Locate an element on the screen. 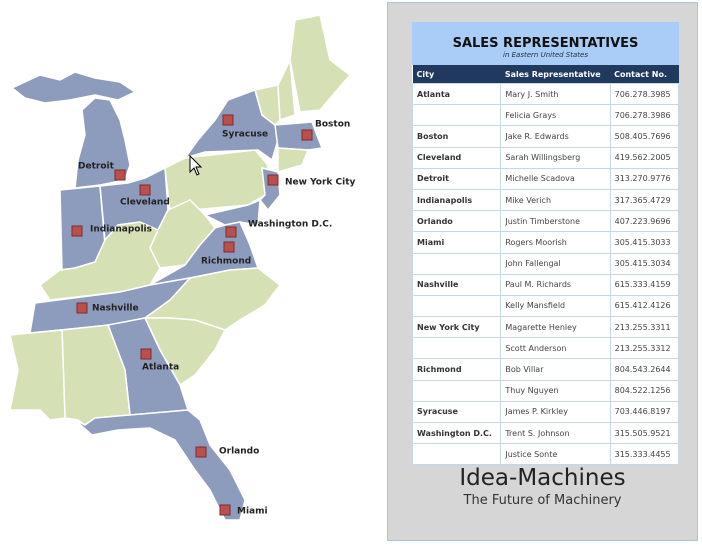 The height and width of the screenshot is (550, 702). rep-name: Sarah Willingsberg is located at coordinates (555, 157).